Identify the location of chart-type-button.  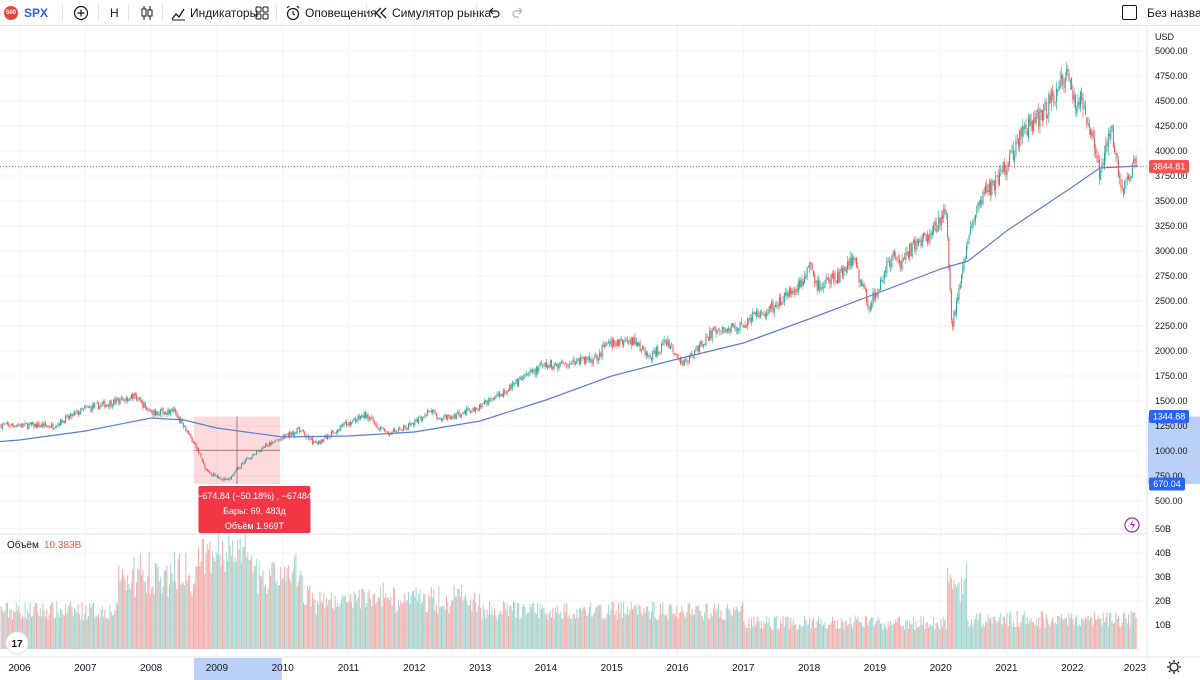
(147, 12).